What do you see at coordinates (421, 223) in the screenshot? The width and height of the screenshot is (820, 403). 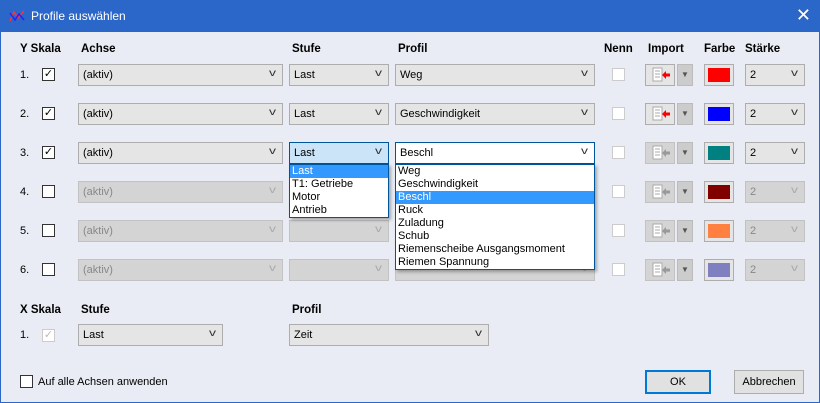 I see `dropdown-option: Zuladung` at bounding box center [421, 223].